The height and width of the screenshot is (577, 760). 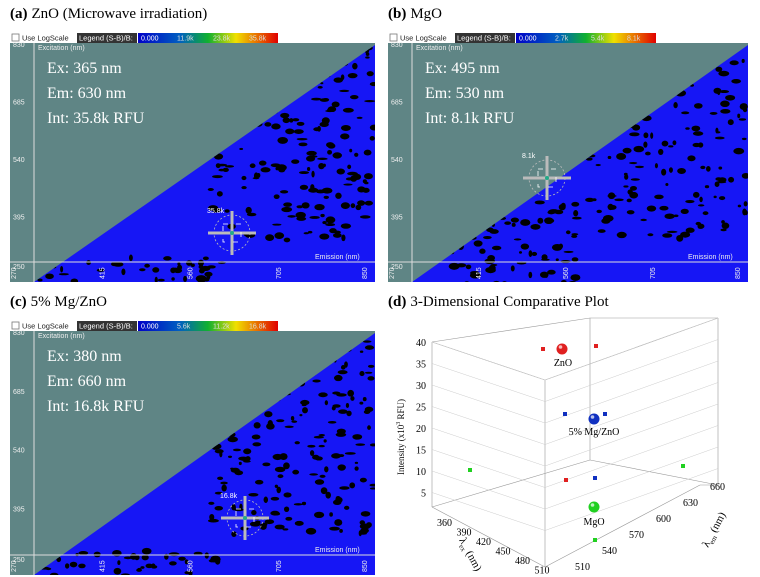 I want to click on panel-title: (d) 3-Dimensional Comparative Plot, so click(x=498, y=302).